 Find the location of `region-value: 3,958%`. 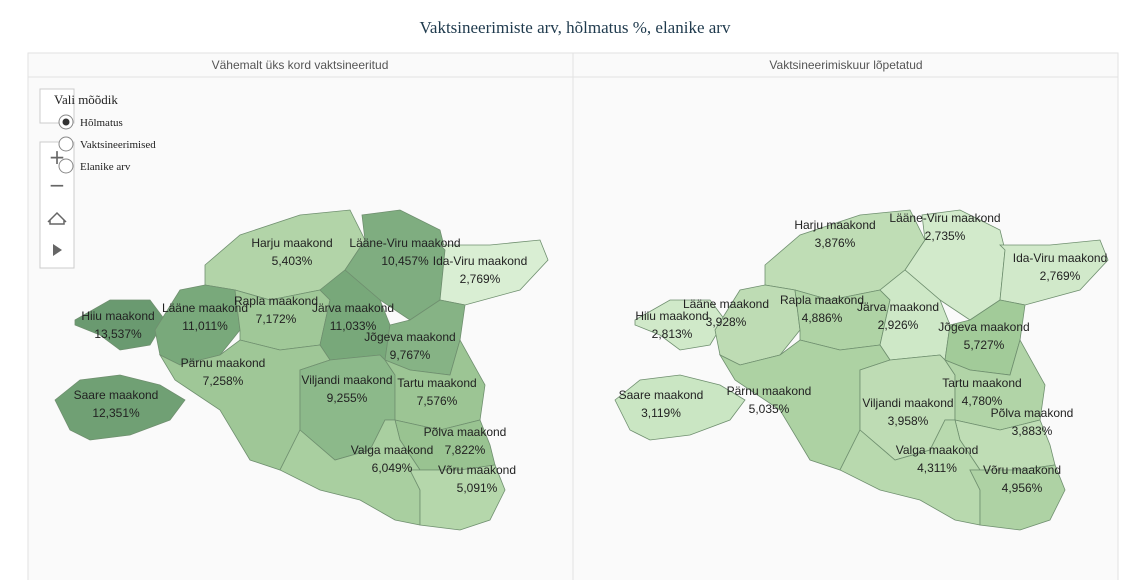

region-value: 3,958% is located at coordinates (908, 421).